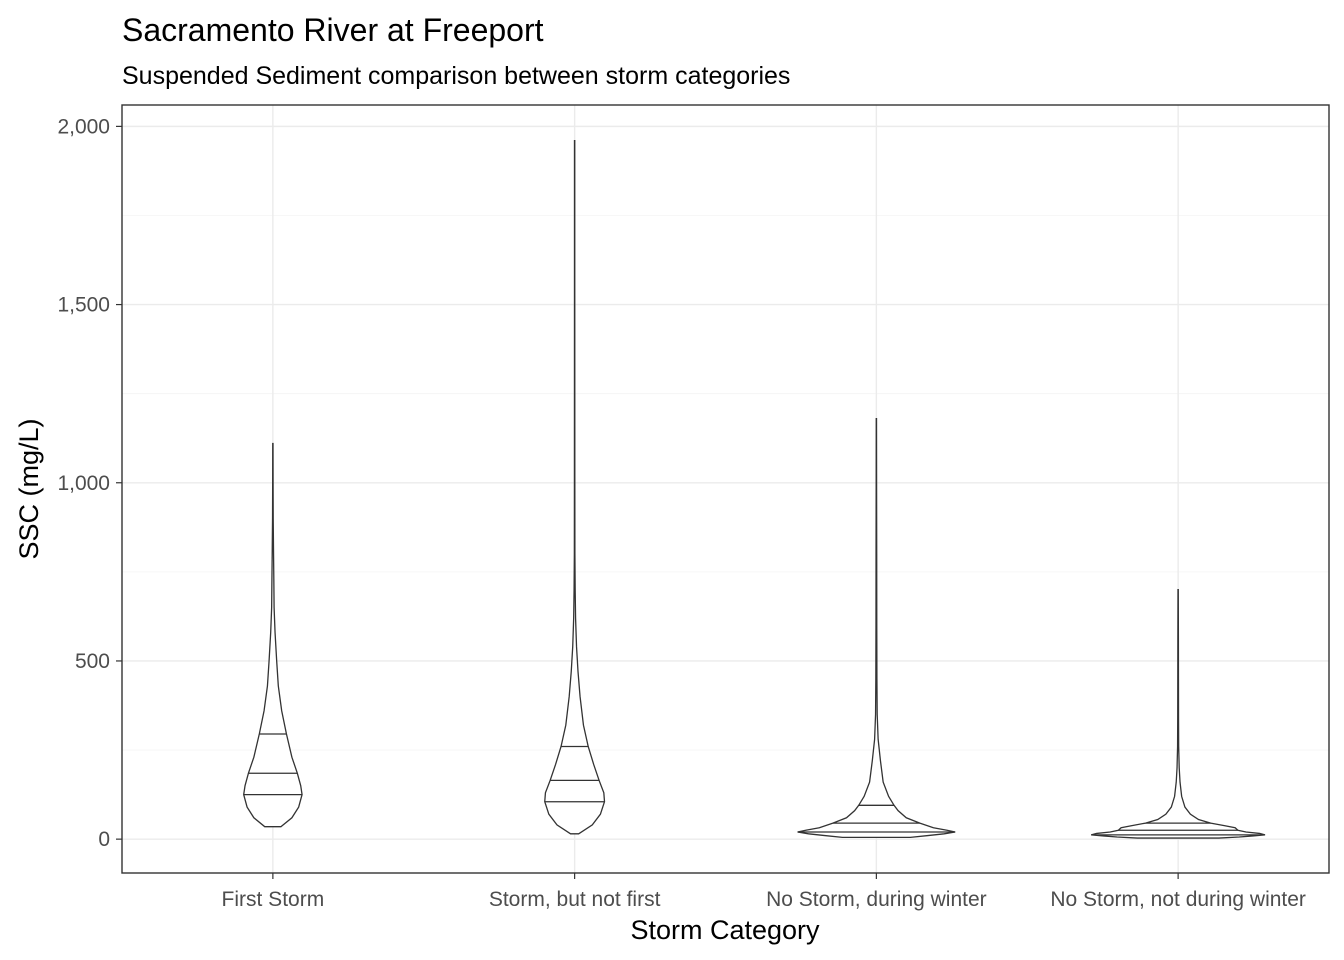  What do you see at coordinates (273, 899) in the screenshot?
I see `x-tick-label: First Storm` at bounding box center [273, 899].